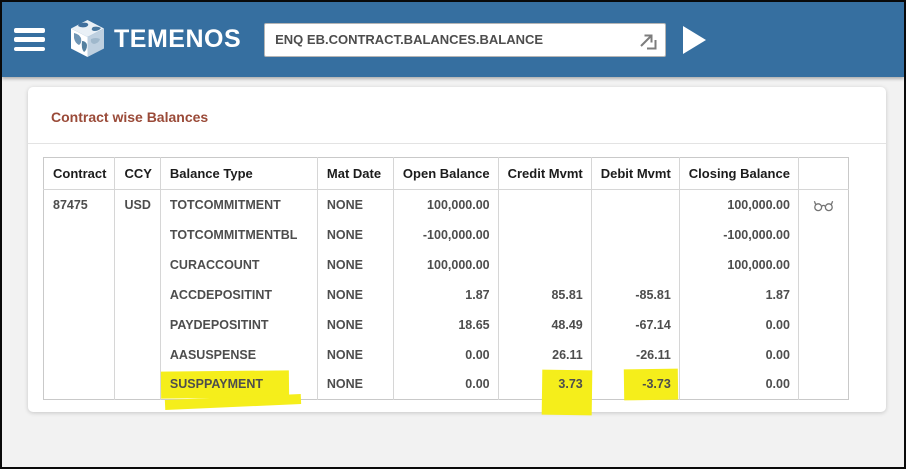 The width and height of the screenshot is (906, 469). Describe the element at coordinates (647, 40) in the screenshot. I see `launch-arrow-icon` at that location.